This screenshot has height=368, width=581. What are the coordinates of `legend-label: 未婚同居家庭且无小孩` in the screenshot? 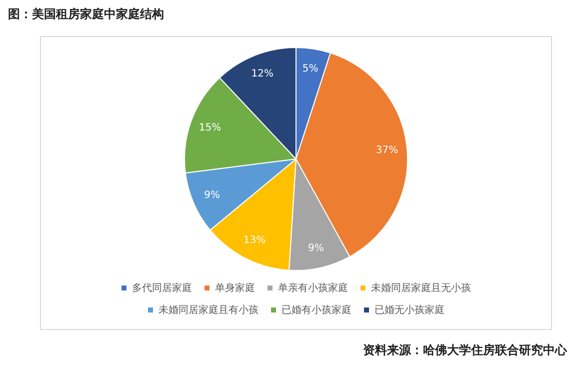 It's located at (421, 288).